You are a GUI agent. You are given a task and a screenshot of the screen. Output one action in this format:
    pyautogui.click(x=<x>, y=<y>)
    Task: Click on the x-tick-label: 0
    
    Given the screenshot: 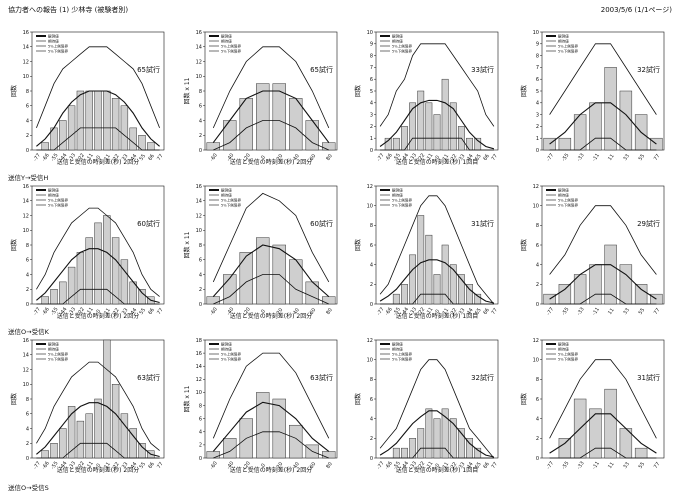 What is the action you would take?
    pyautogui.click(x=437, y=158)
    